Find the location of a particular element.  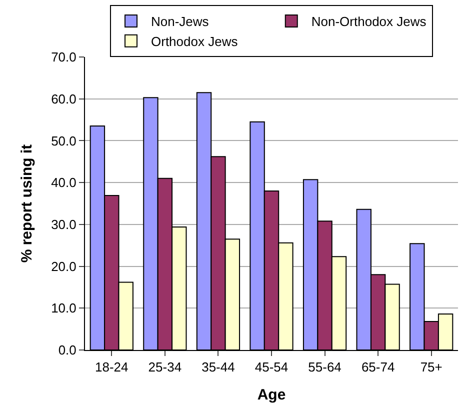

legend-label: Non-Jews is located at coordinates (180, 22).